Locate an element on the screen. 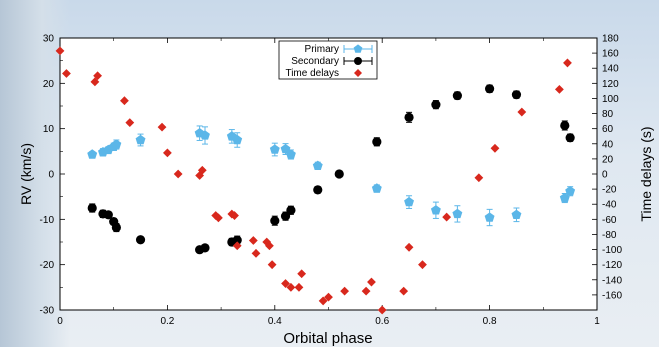 The width and height of the screenshot is (659, 347). y2-tick-label: 60 is located at coordinates (608, 129).